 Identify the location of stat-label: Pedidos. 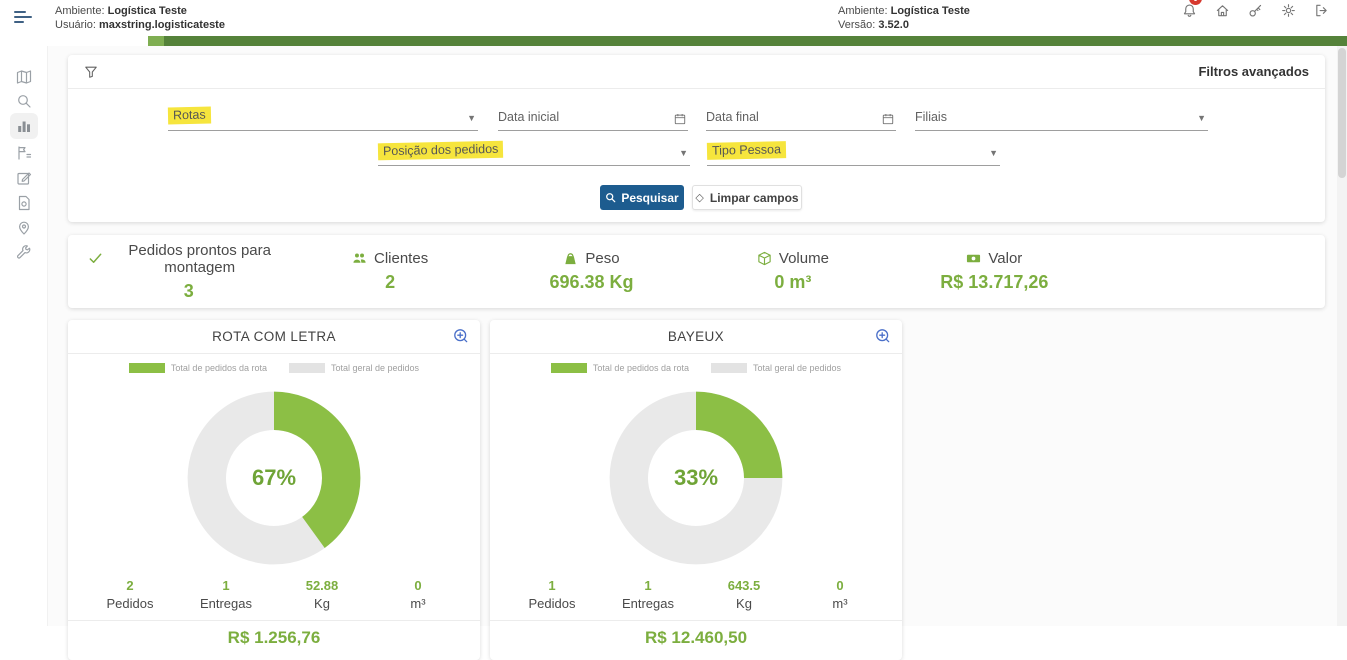
(552, 603).